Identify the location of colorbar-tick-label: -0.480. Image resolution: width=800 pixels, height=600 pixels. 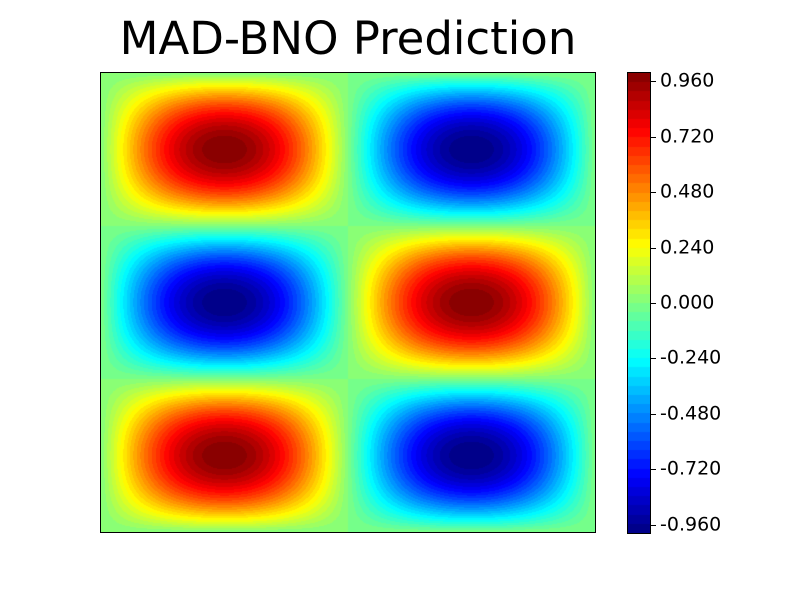
(691, 413).